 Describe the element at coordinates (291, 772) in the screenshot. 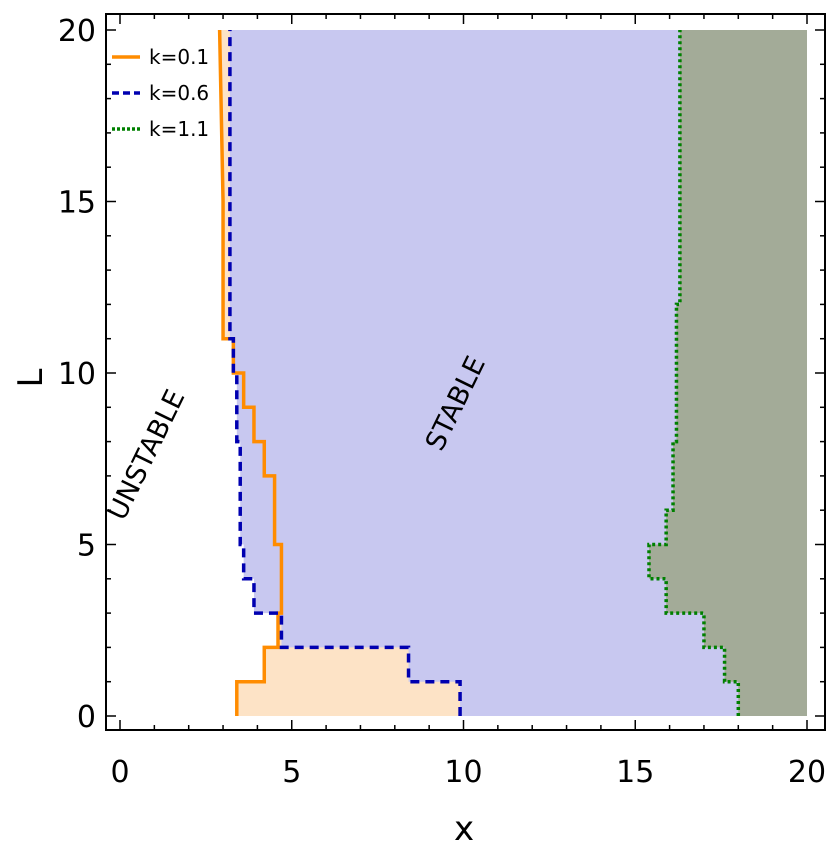

I see `x-tick-label: 5` at that location.